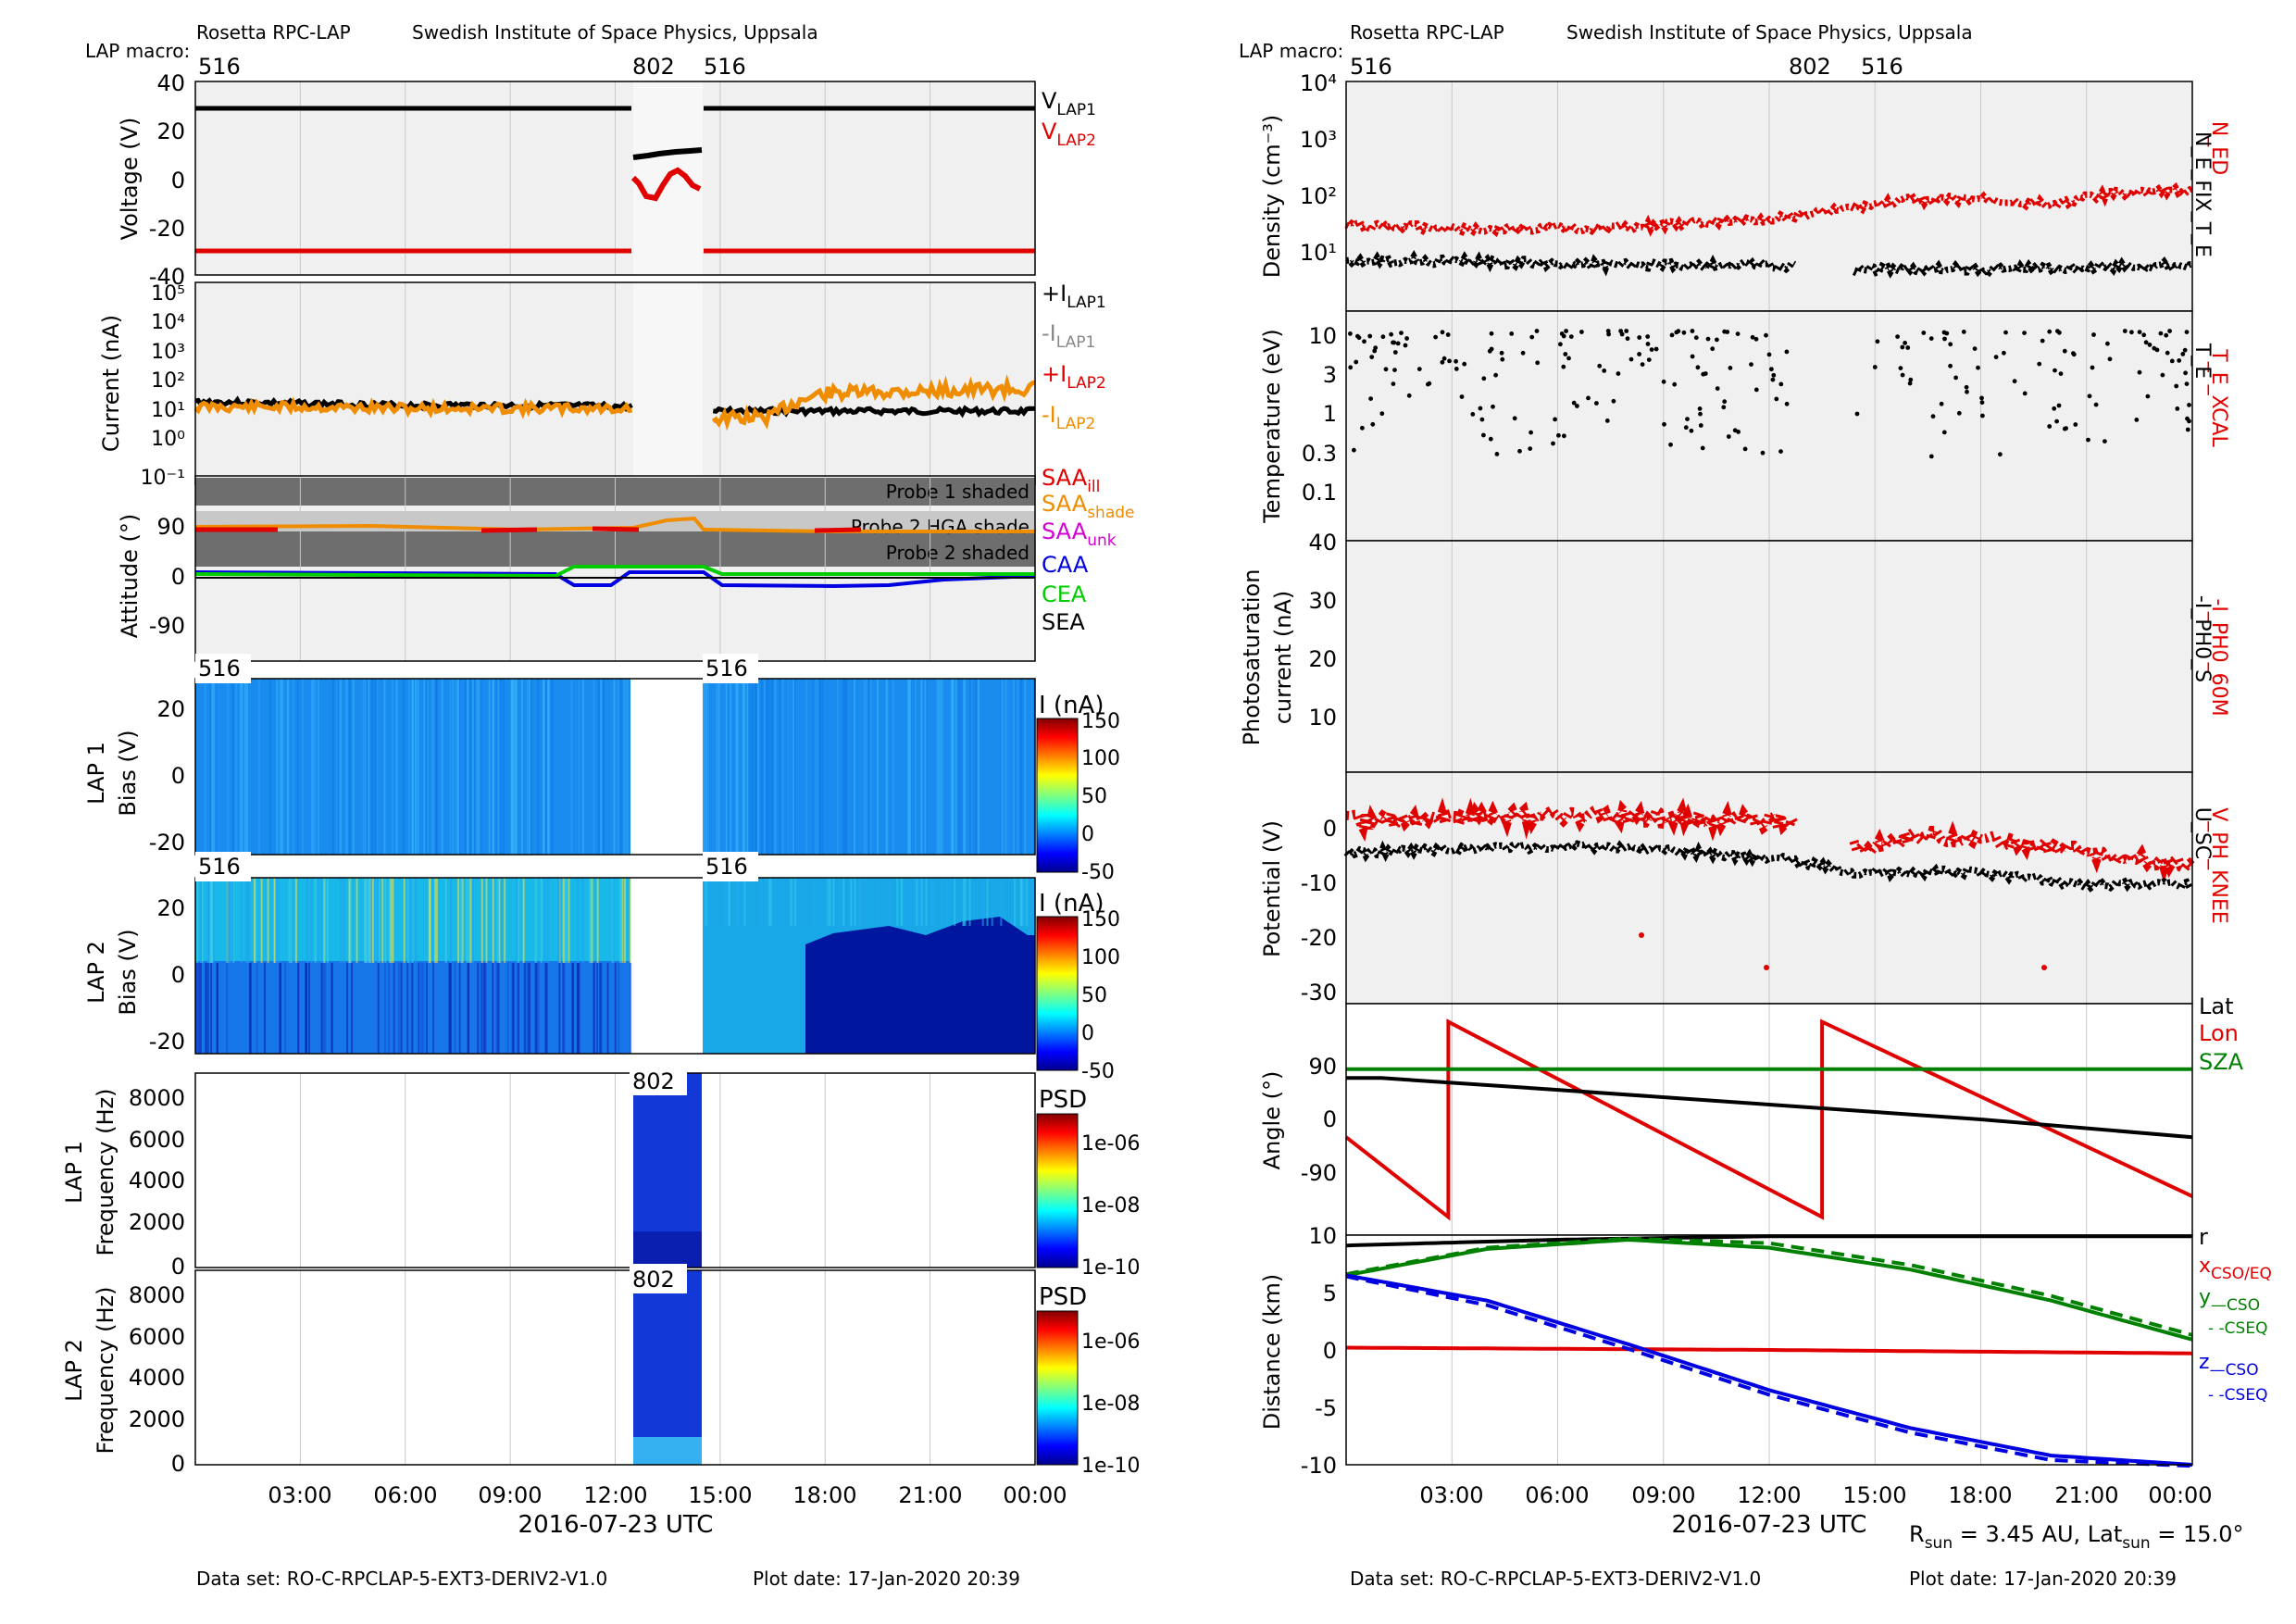 This screenshot has width=2296, height=1624. What do you see at coordinates (1769, 426) in the screenshot?
I see `temperature-gridlines` at bounding box center [1769, 426].